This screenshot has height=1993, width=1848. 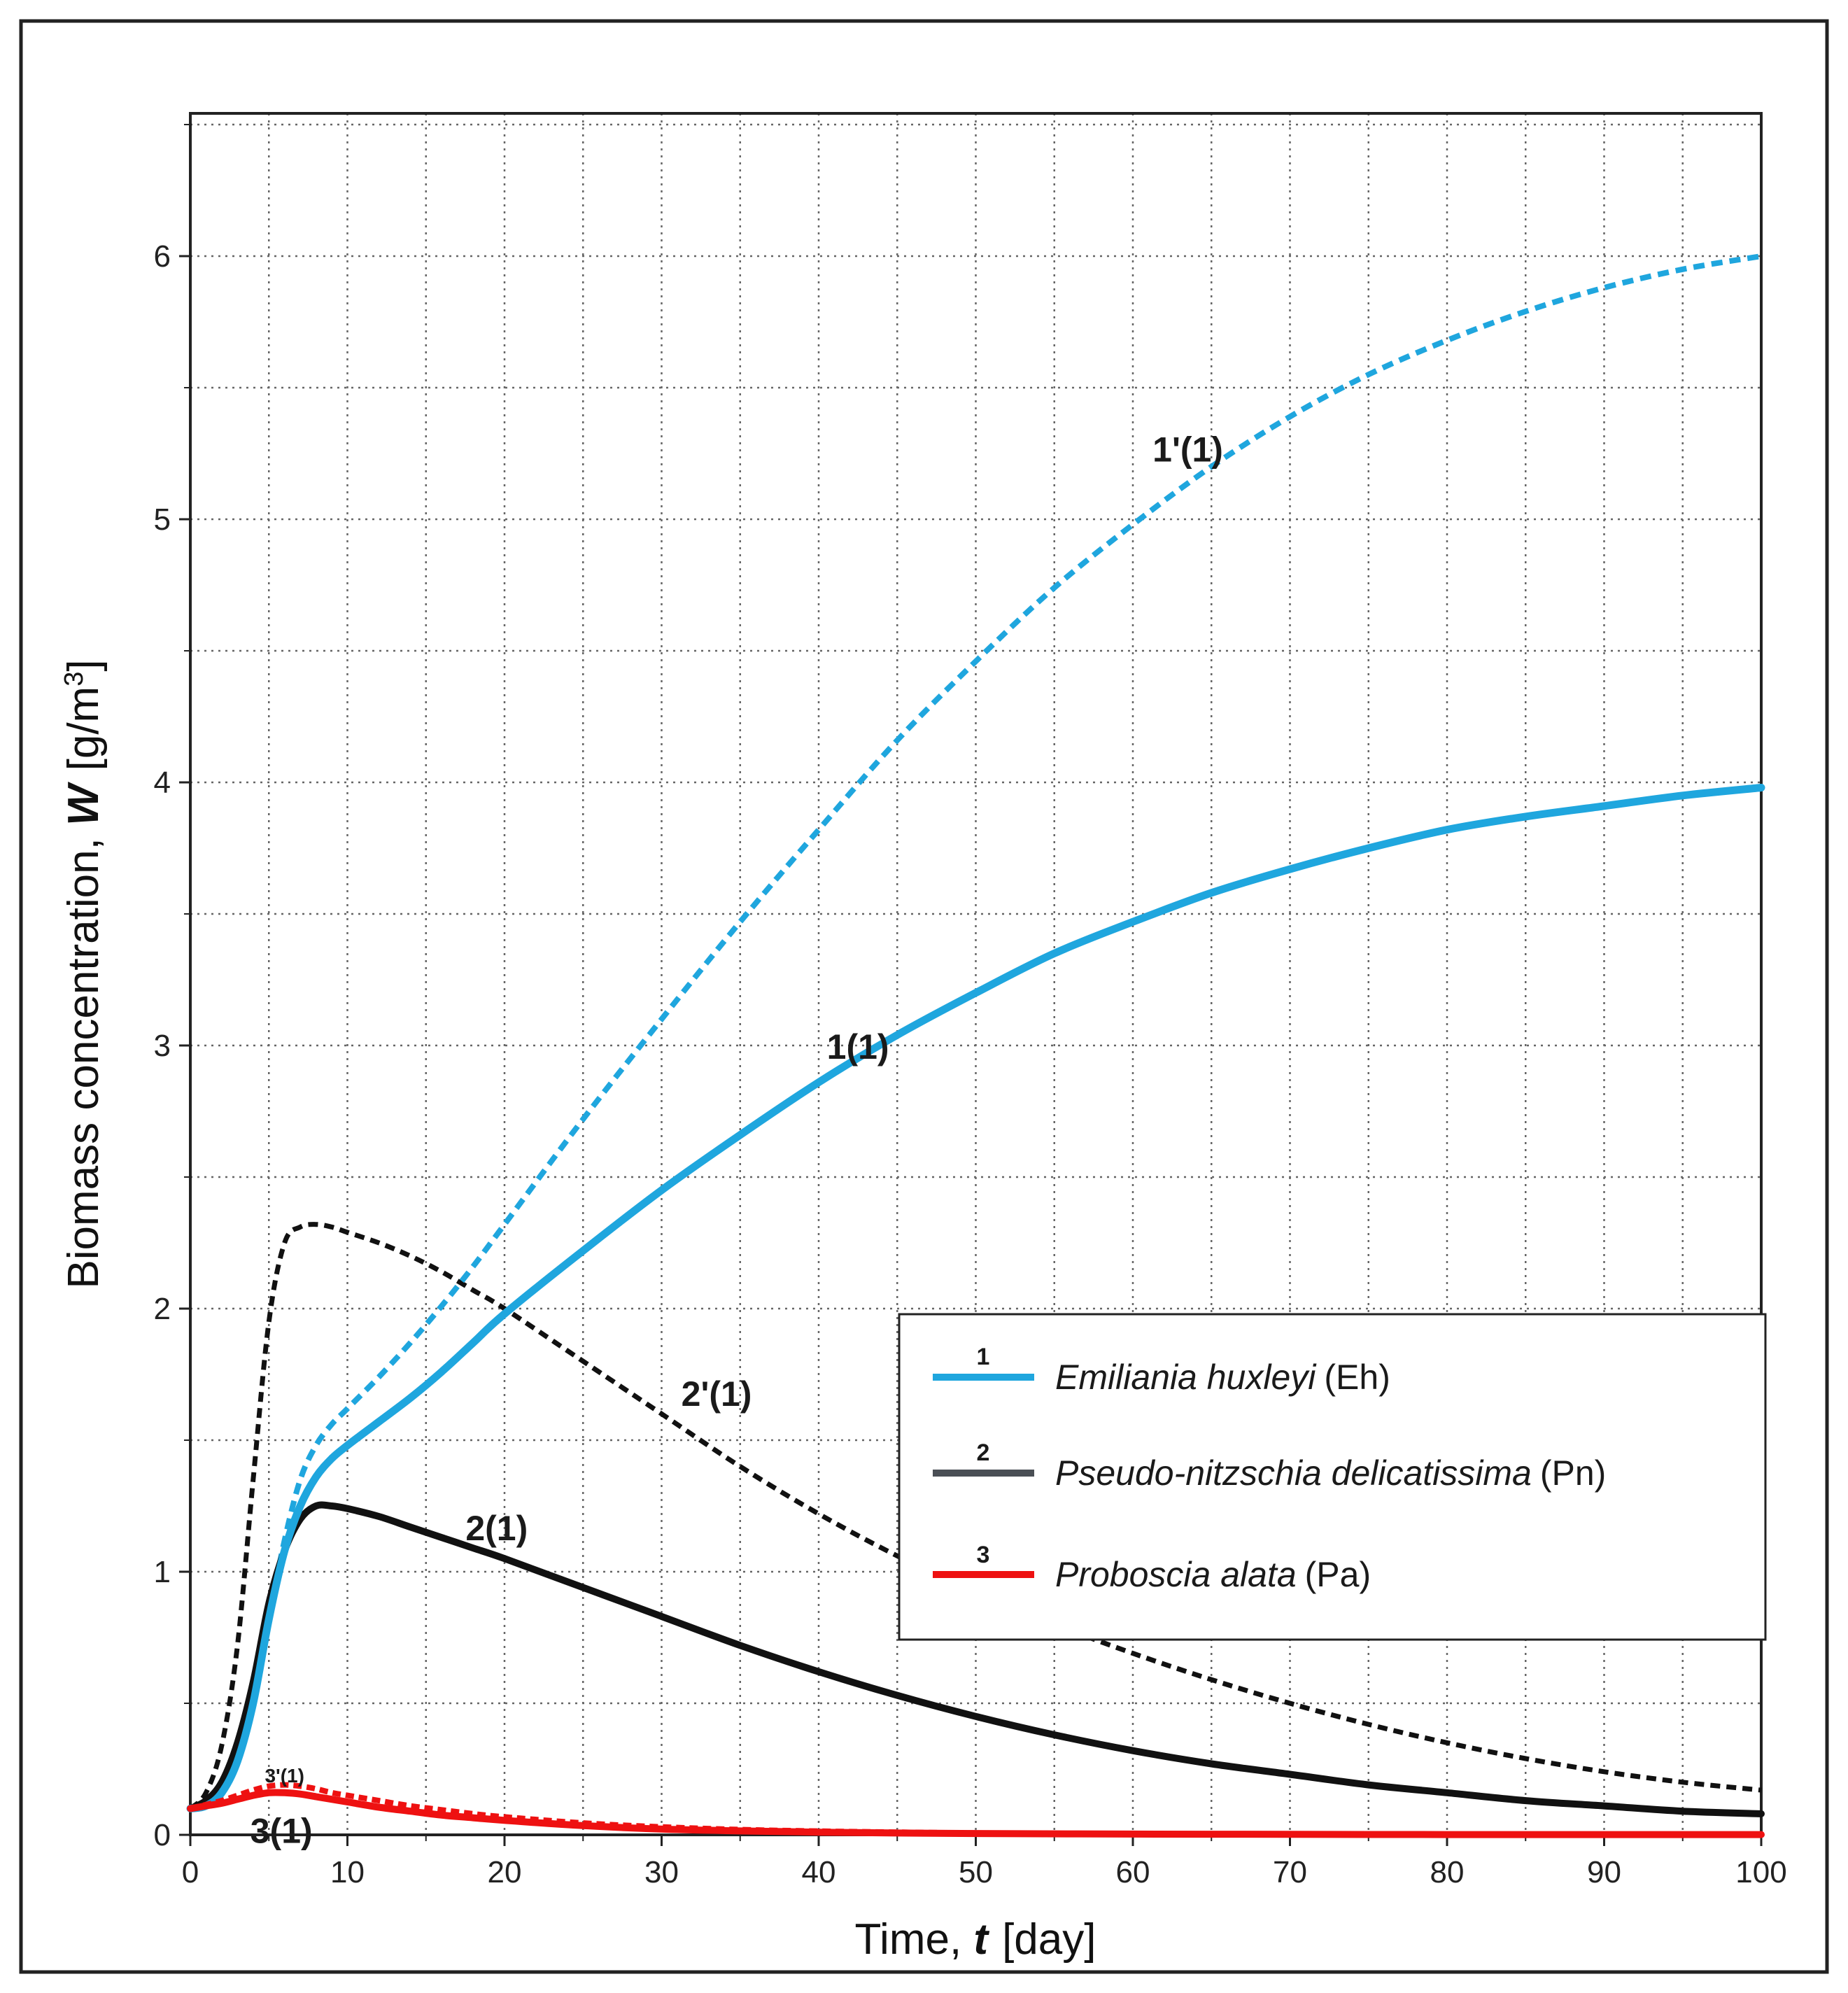 What do you see at coordinates (163, 1309) in the screenshot?
I see `y-tick-label: 2` at bounding box center [163, 1309].